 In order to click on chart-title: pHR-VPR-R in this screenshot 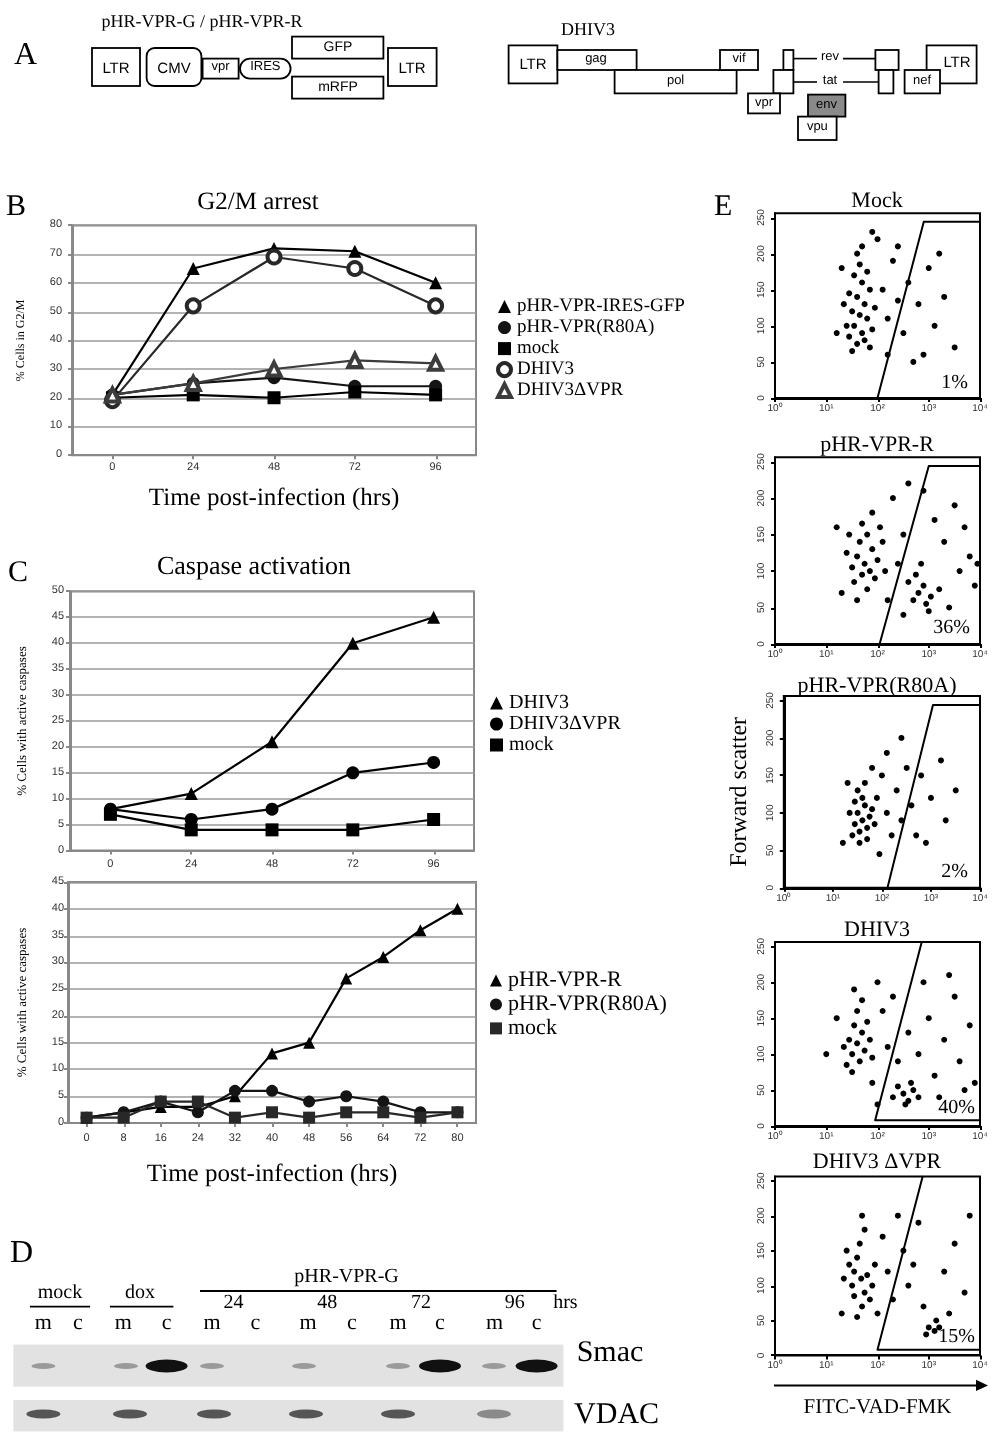, I will do `click(878, 445)`.